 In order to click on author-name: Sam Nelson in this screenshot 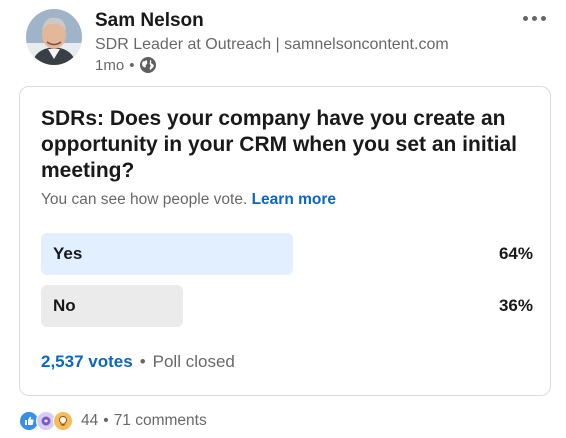, I will do `click(149, 20)`.